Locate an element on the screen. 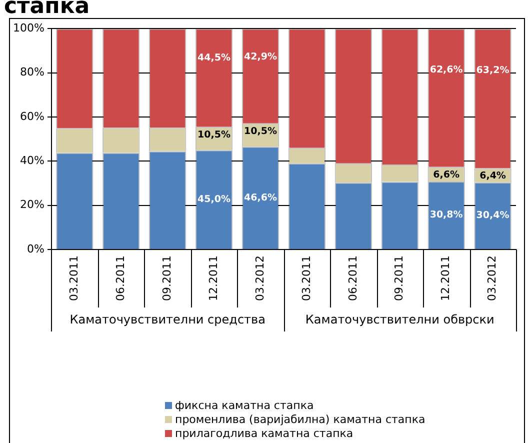 The image size is (528, 443). data-label: 45,0% is located at coordinates (214, 200).